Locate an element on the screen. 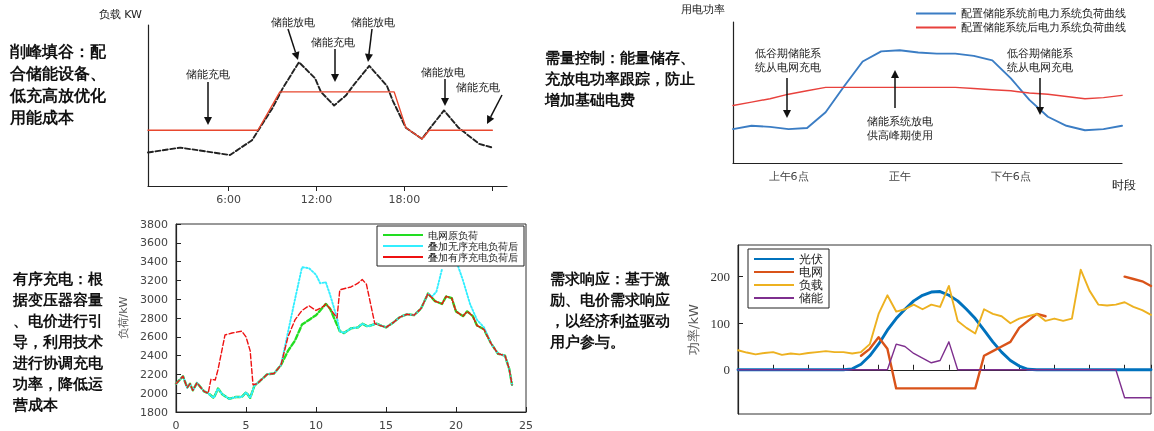 This screenshot has height=431, width=1154. legend-label: 储能 is located at coordinates (811, 298).